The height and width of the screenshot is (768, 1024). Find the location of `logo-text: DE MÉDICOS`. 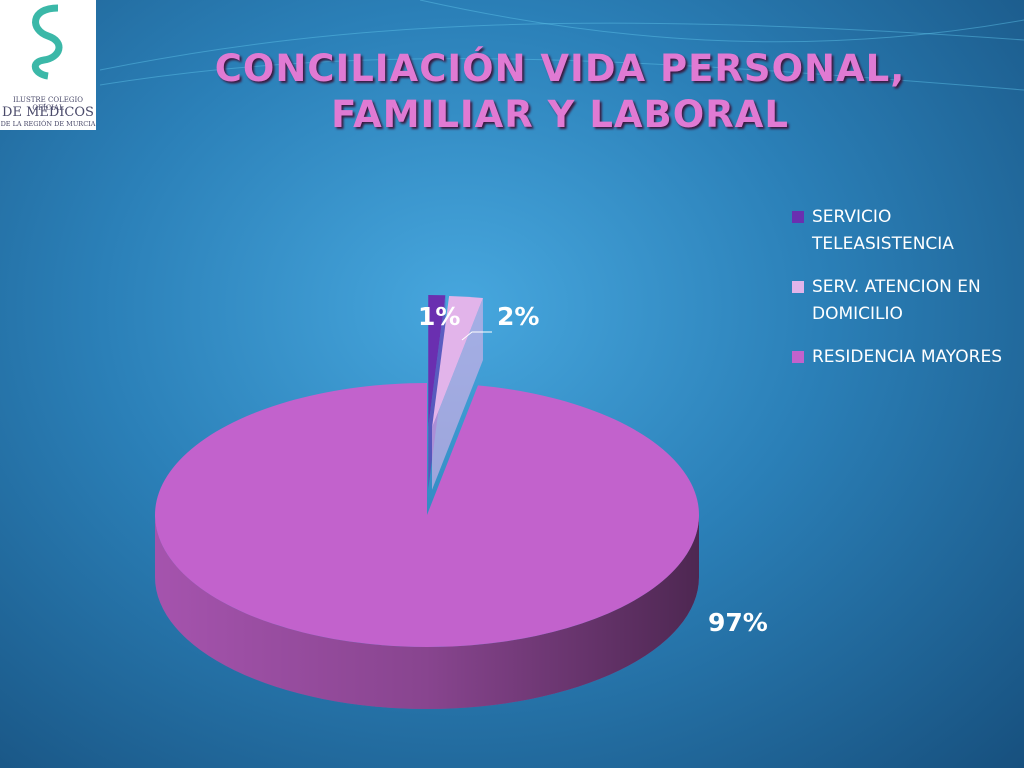

logo-text: DE MÉDICOS is located at coordinates (48, 112).